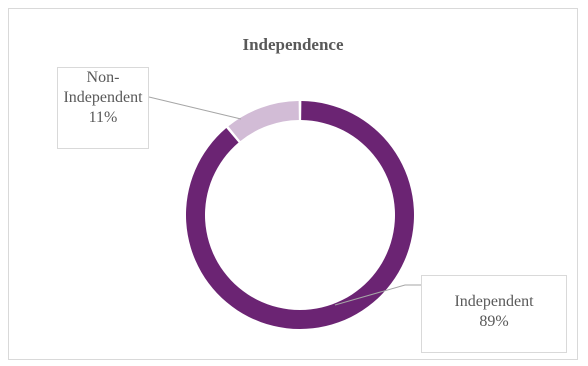 The width and height of the screenshot is (588, 366). What do you see at coordinates (494, 301) in the screenshot?
I see `data-label-independent-category: Independent` at bounding box center [494, 301].